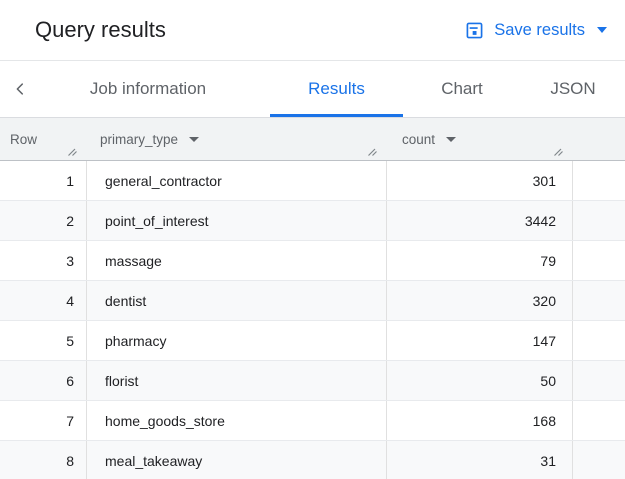  What do you see at coordinates (539, 29) in the screenshot?
I see `save-results-label: Save results` at bounding box center [539, 29].